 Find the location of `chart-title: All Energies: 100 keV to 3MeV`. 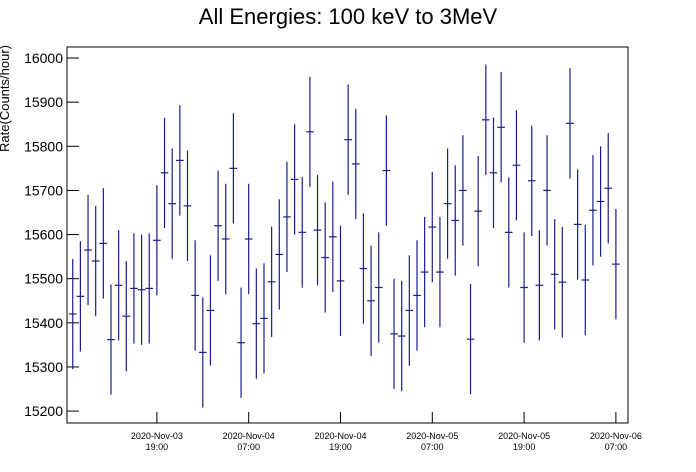

chart-title: All Energies: 100 keV to 3MeV is located at coordinates (348, 16).